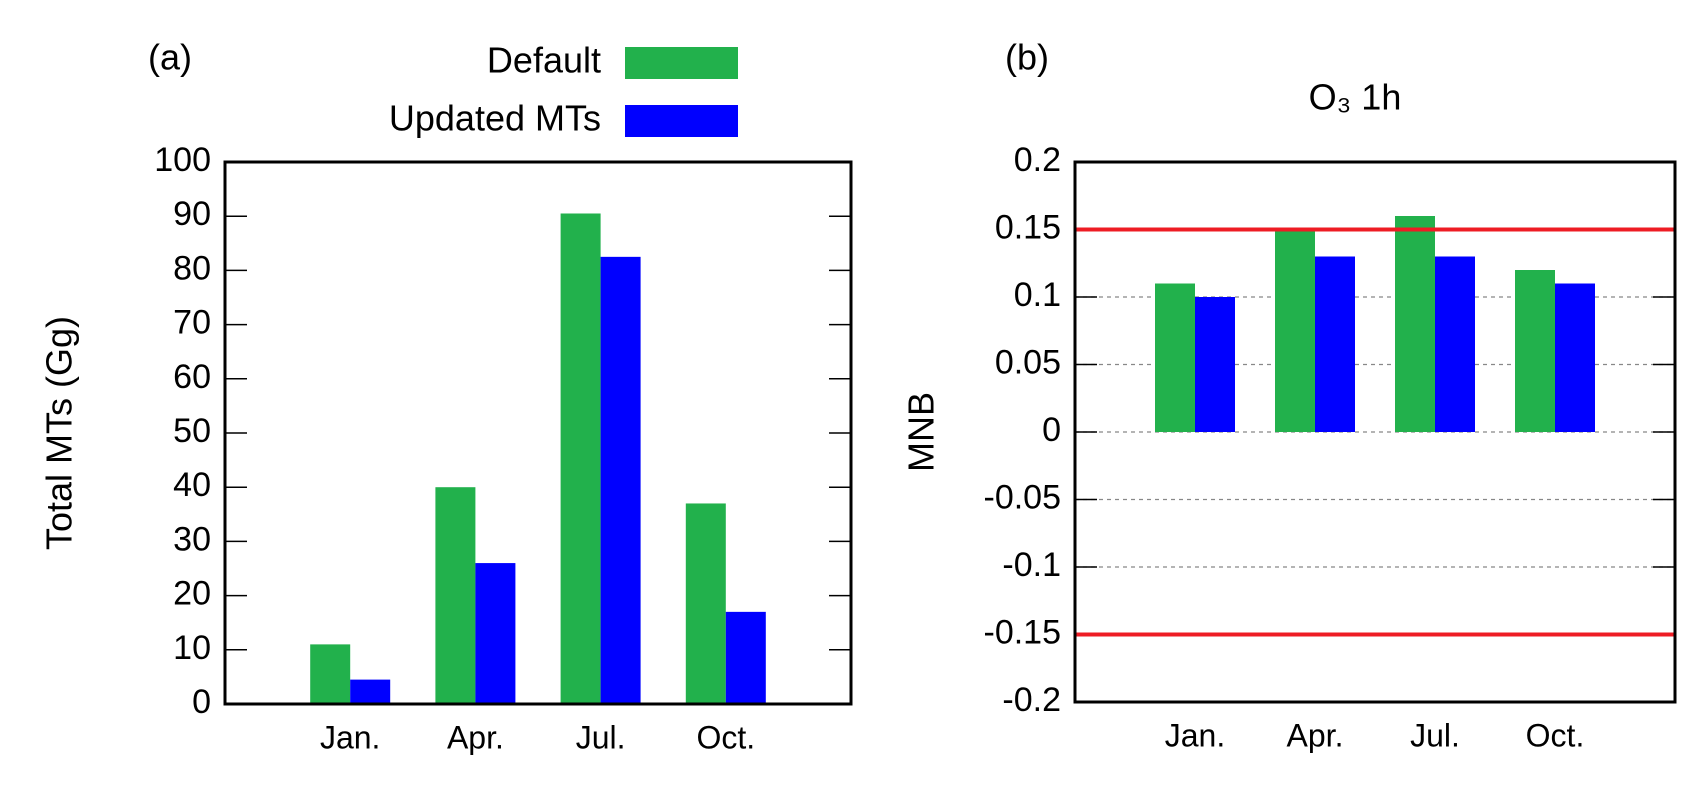  Describe the element at coordinates (1028, 227) in the screenshot. I see `y-tick-label: 0.15` at that location.